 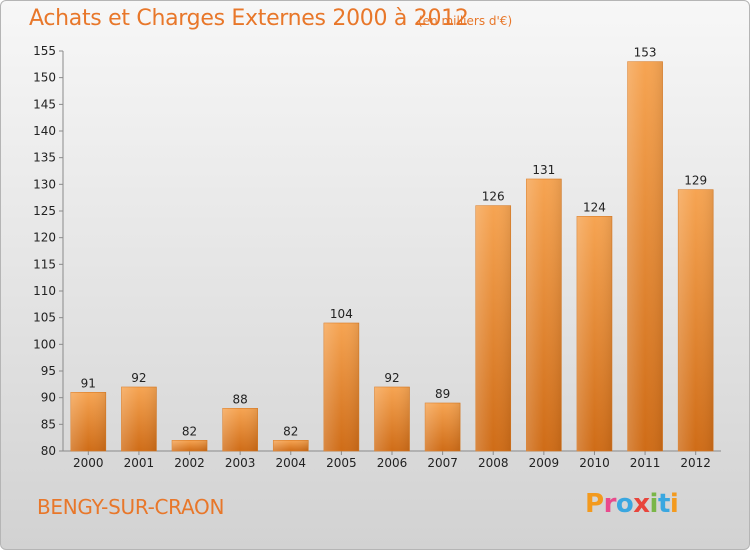 What do you see at coordinates (44, 51) in the screenshot?
I see `y-tick-label: 155` at bounding box center [44, 51].